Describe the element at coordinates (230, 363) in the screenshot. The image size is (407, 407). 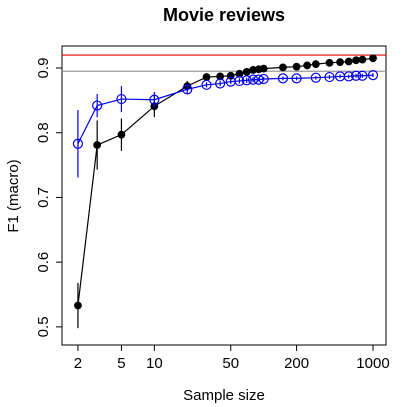
I see `x-tick-label: 50` at that location.